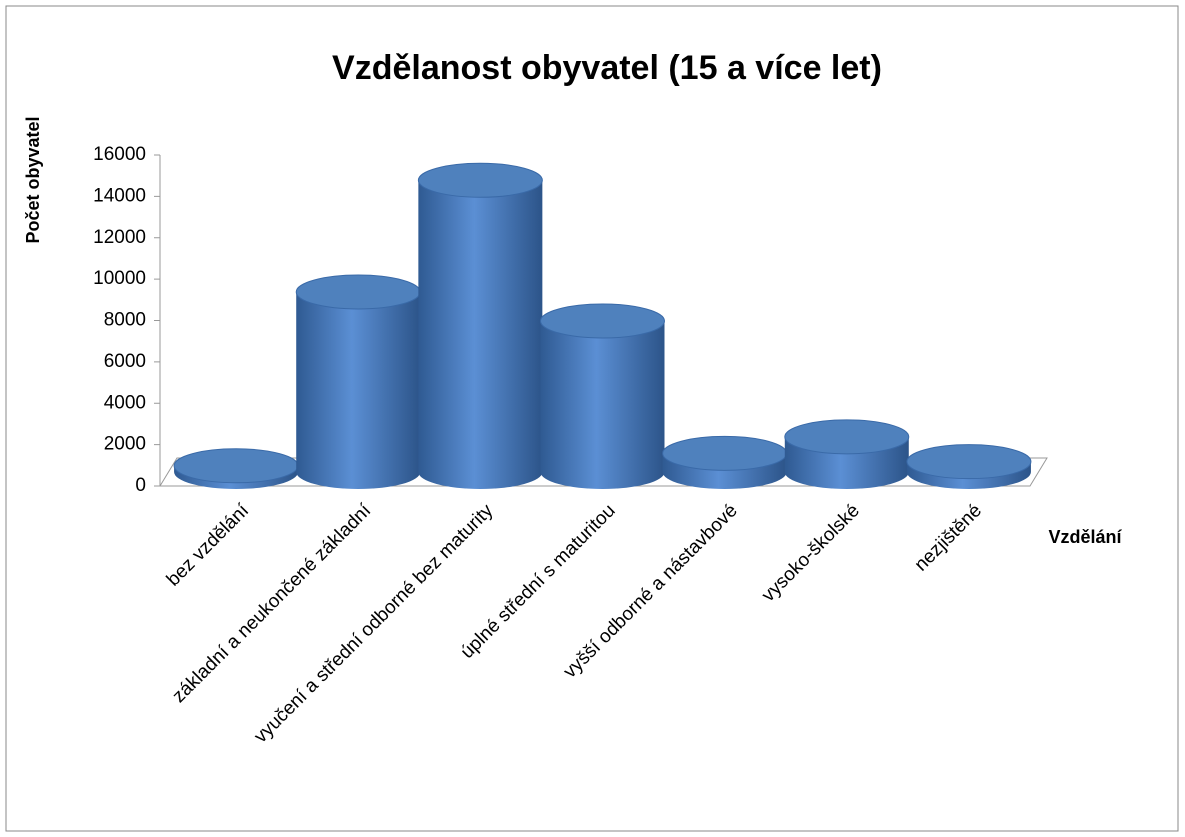 The height and width of the screenshot is (837, 1185). I want to click on y-axis-title: Počet obyvatel, so click(33, 179).